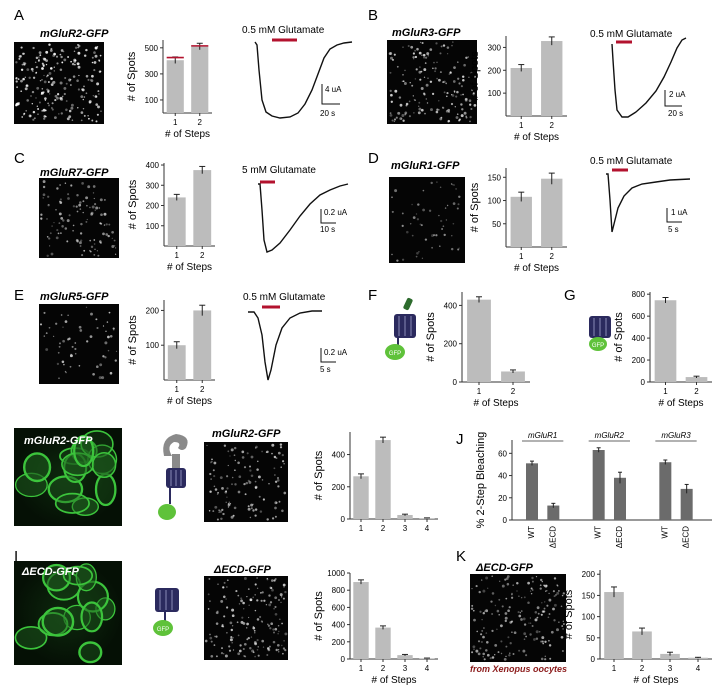  Describe the element at coordinates (153, 185) in the screenshot. I see `y-tick-label: 300` at that location.